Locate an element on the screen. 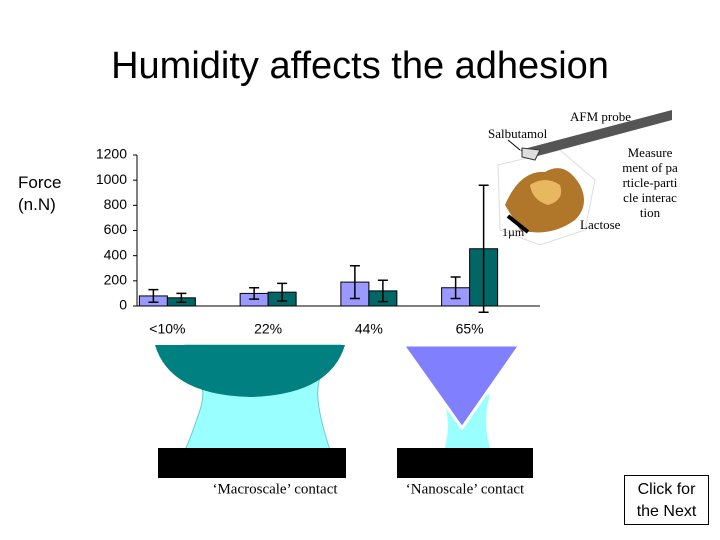 The width and height of the screenshot is (720, 540). macroscale-diagram is located at coordinates (250, 411).